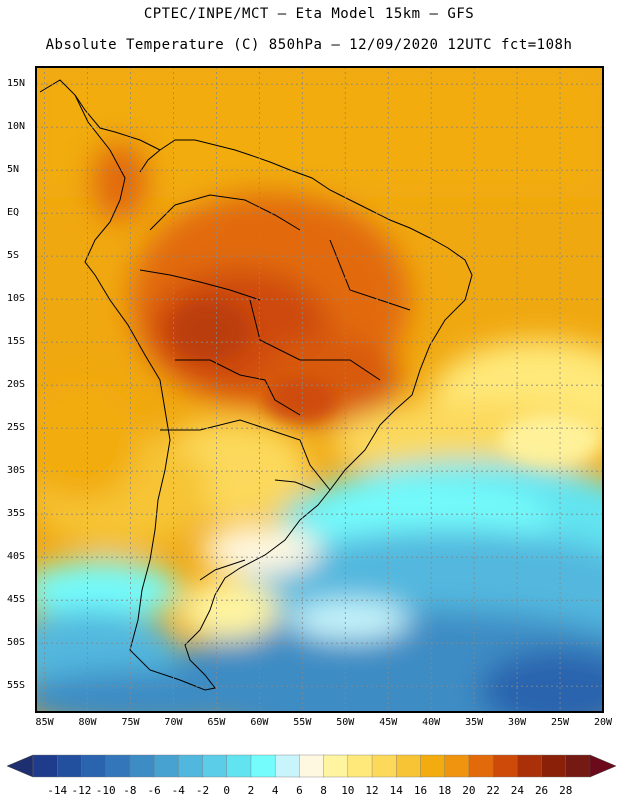 This screenshot has width=618, height=800. Describe the element at coordinates (275, 790) in the screenshot. I see `colorbar-tick-label: 4` at that location.